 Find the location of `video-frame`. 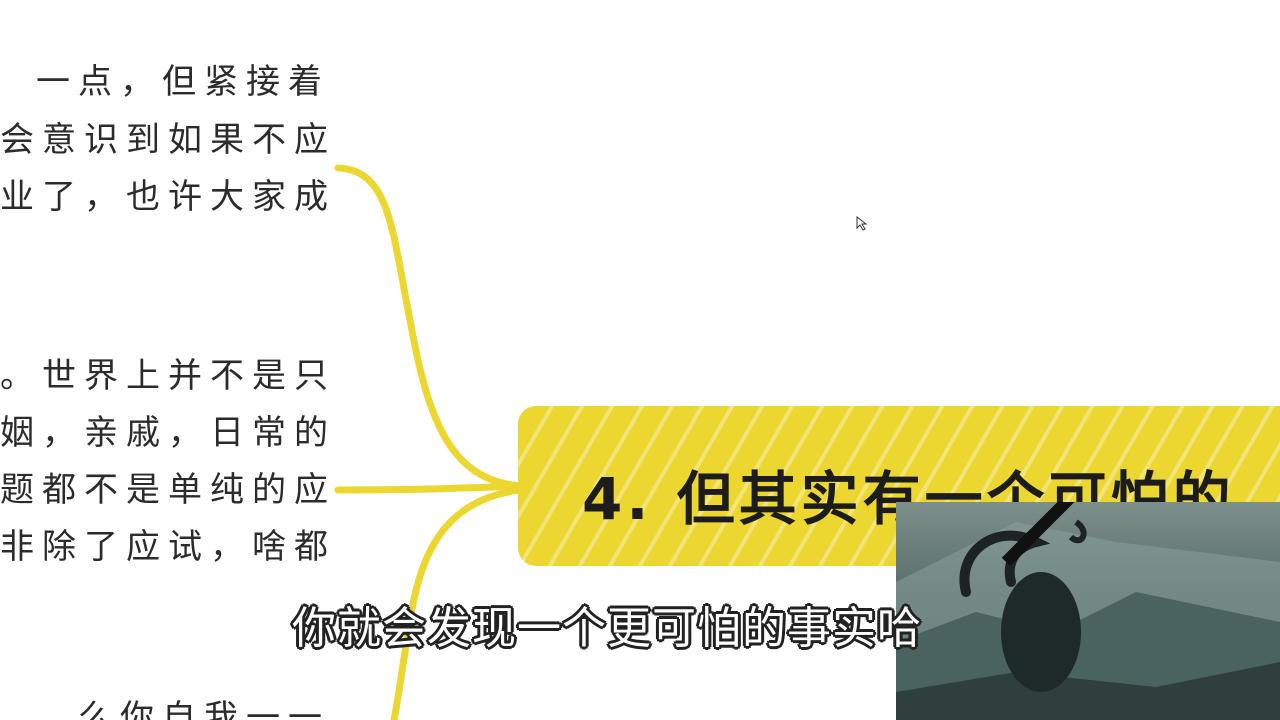

video-frame is located at coordinates (1088, 611).